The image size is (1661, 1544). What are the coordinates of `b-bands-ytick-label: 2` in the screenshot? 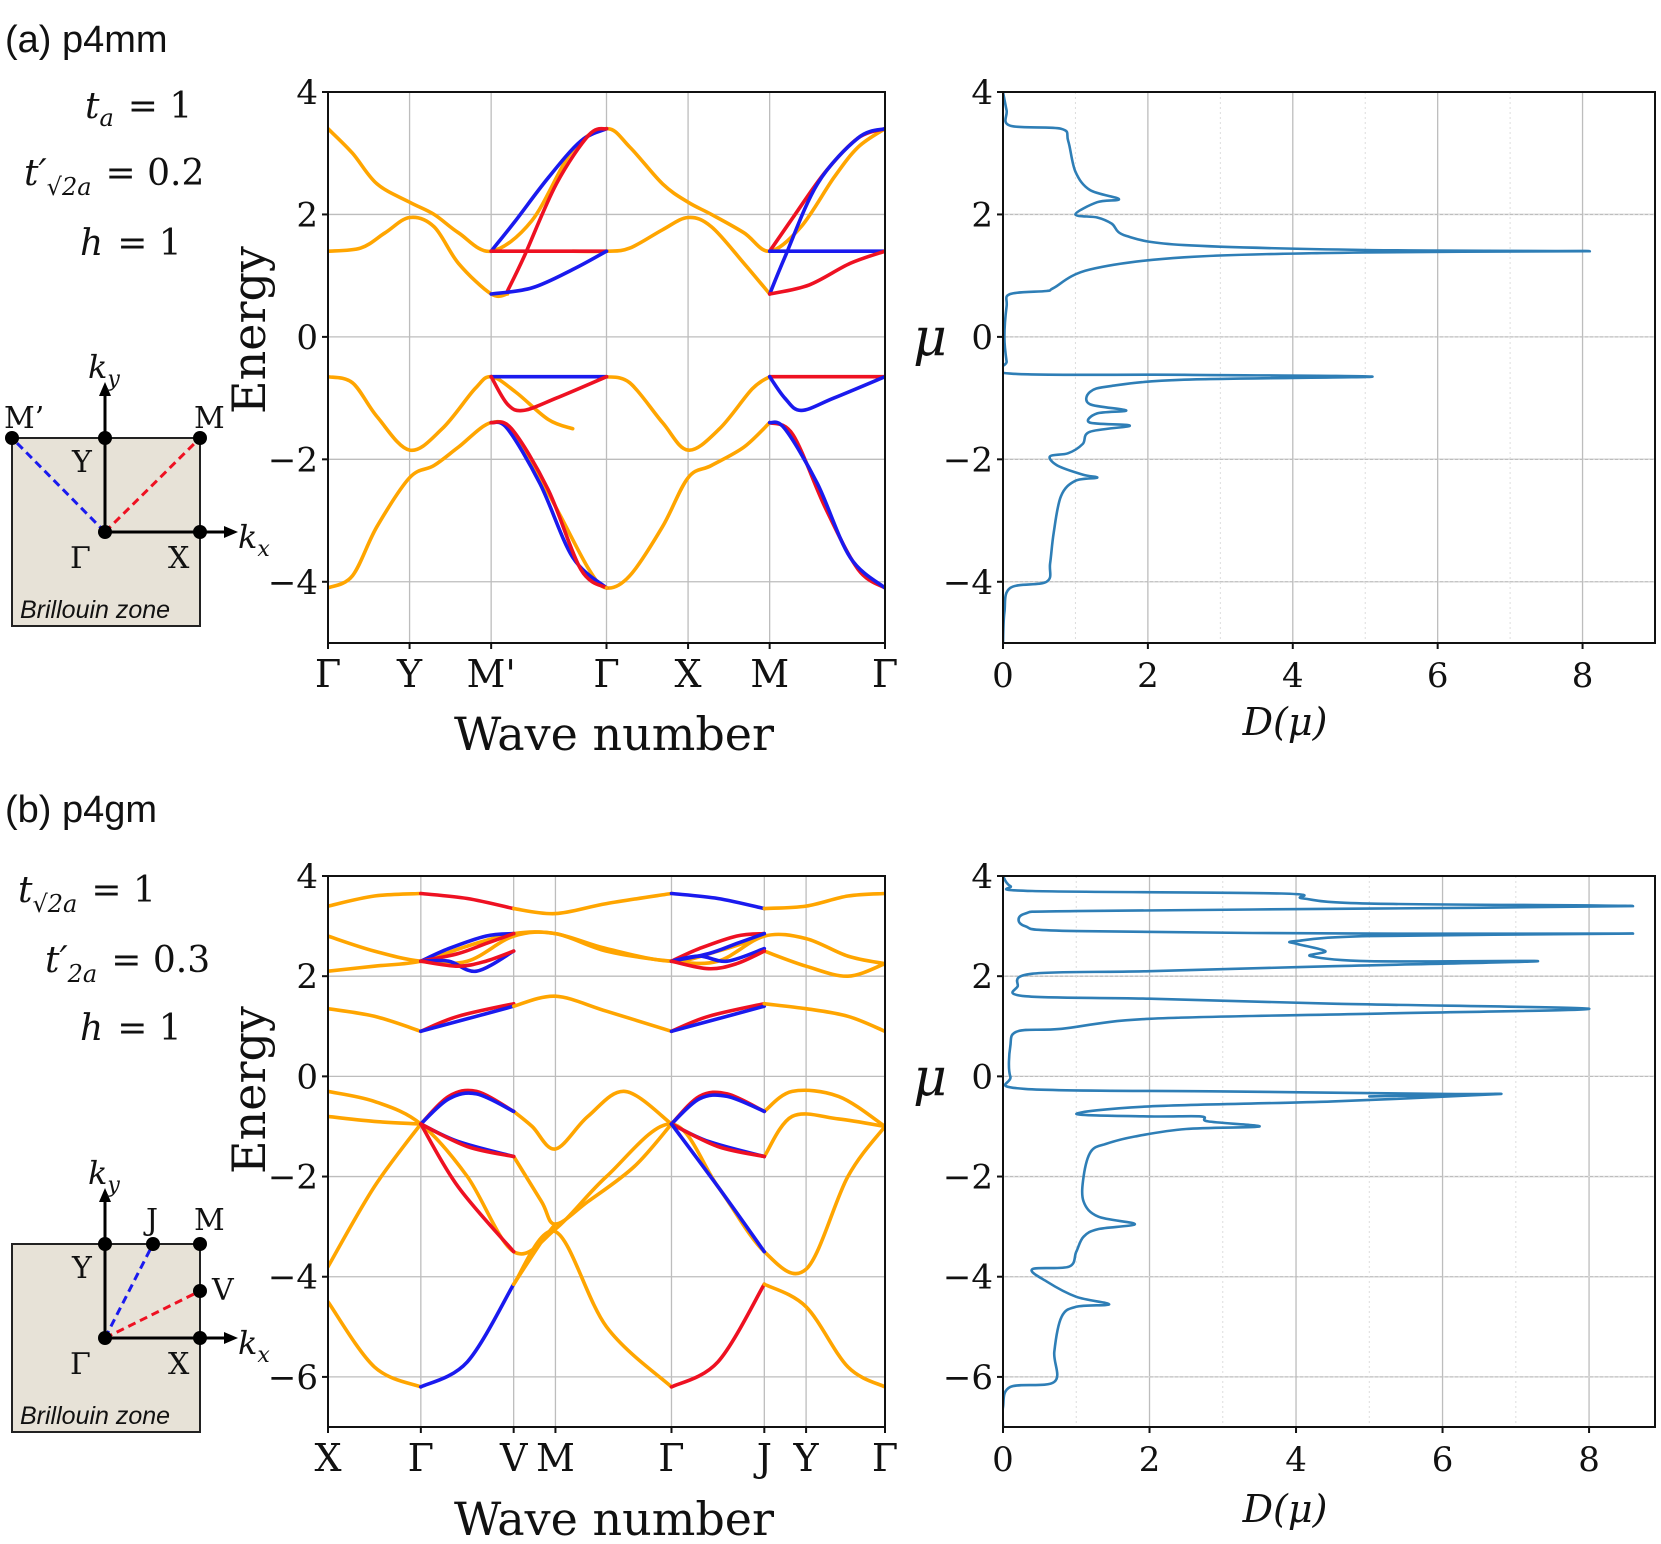 It's located at (307, 977).